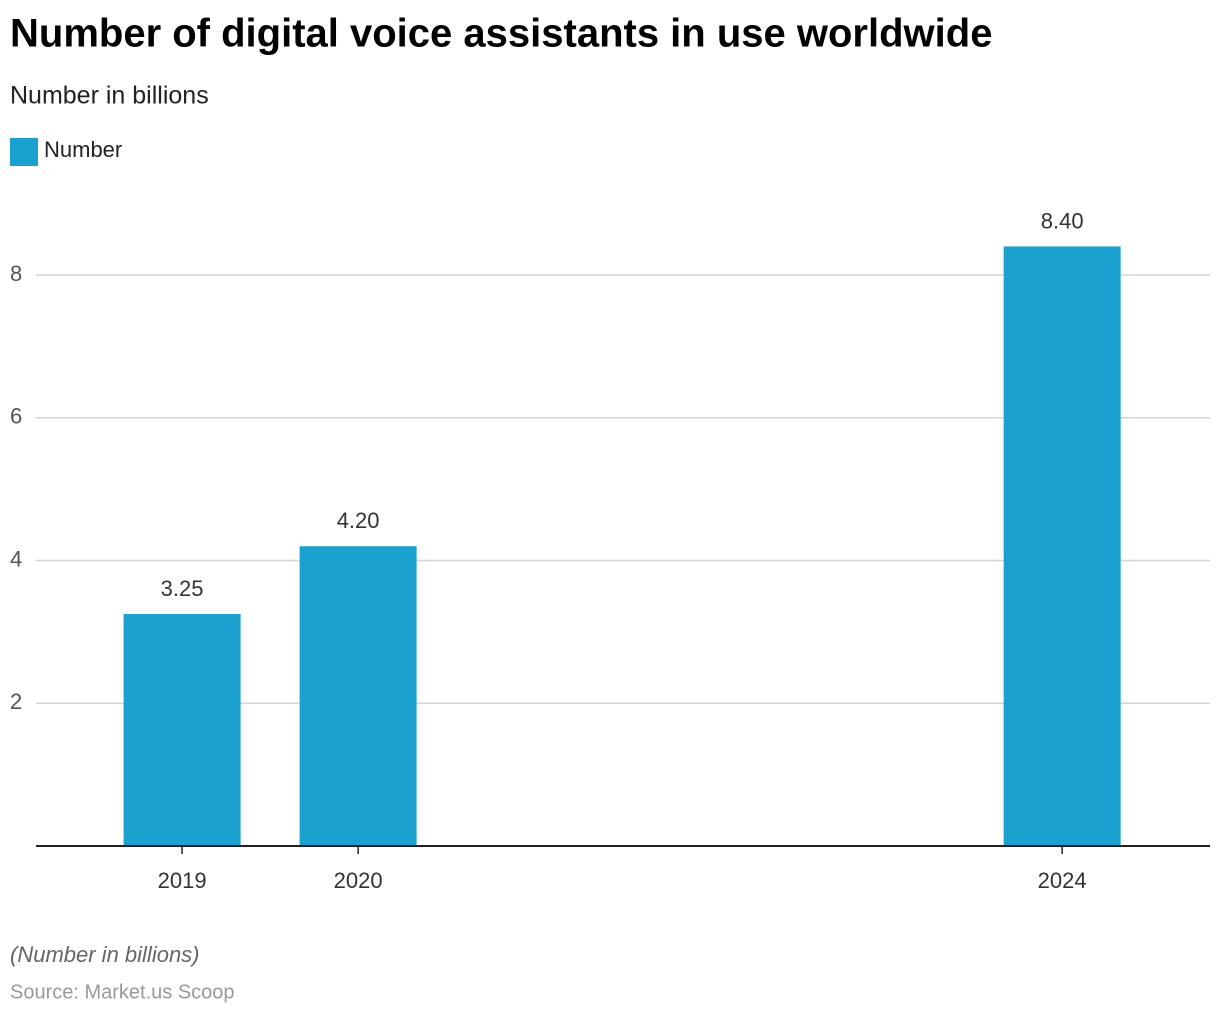 Image resolution: width=1220 pixels, height=1018 pixels. Describe the element at coordinates (358, 520) in the screenshot. I see `value-label: 4.20` at that location.